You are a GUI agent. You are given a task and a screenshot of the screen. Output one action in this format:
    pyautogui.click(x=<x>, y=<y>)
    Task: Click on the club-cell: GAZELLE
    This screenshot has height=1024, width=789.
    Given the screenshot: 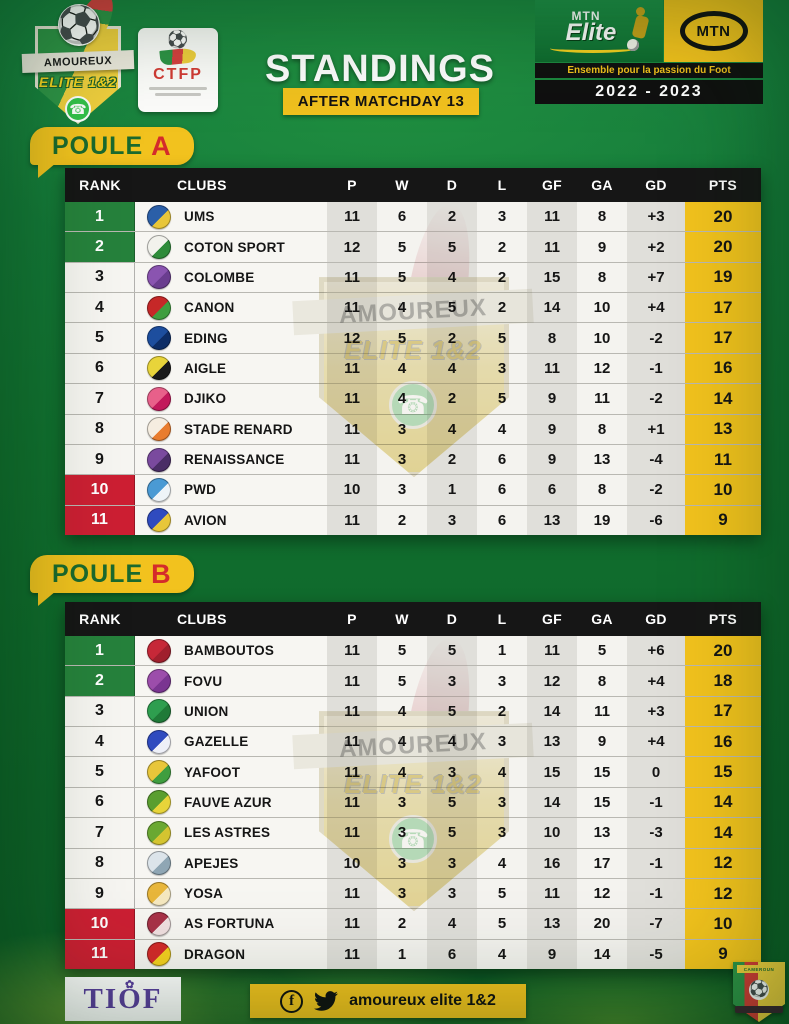 What is the action you would take?
    pyautogui.click(x=231, y=742)
    